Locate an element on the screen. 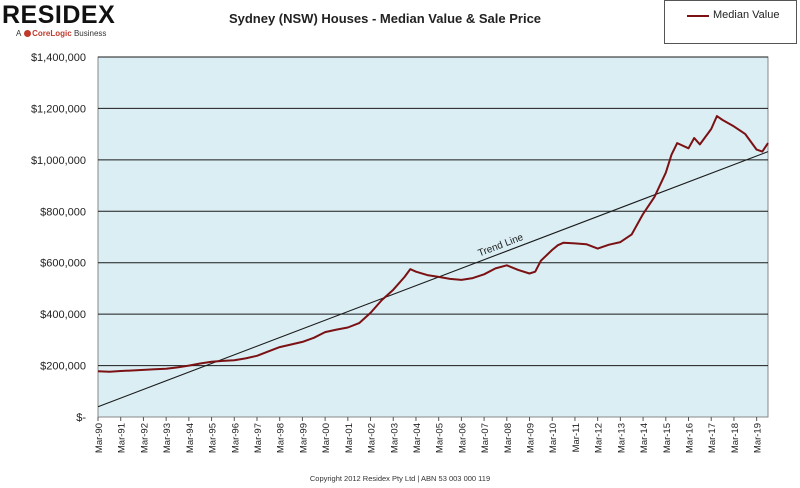  y-tick-label: $- is located at coordinates (81, 418).